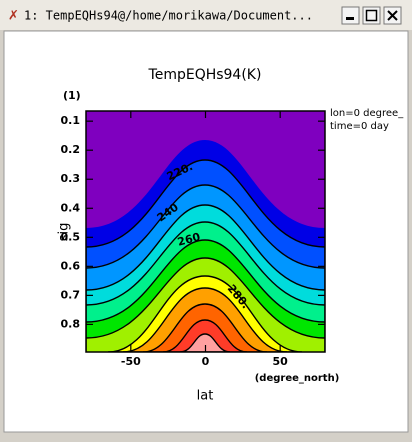 The width and height of the screenshot is (412, 442). What do you see at coordinates (205, 75) in the screenshot?
I see `plot-title: TempEQHs94(K)` at bounding box center [205, 75].